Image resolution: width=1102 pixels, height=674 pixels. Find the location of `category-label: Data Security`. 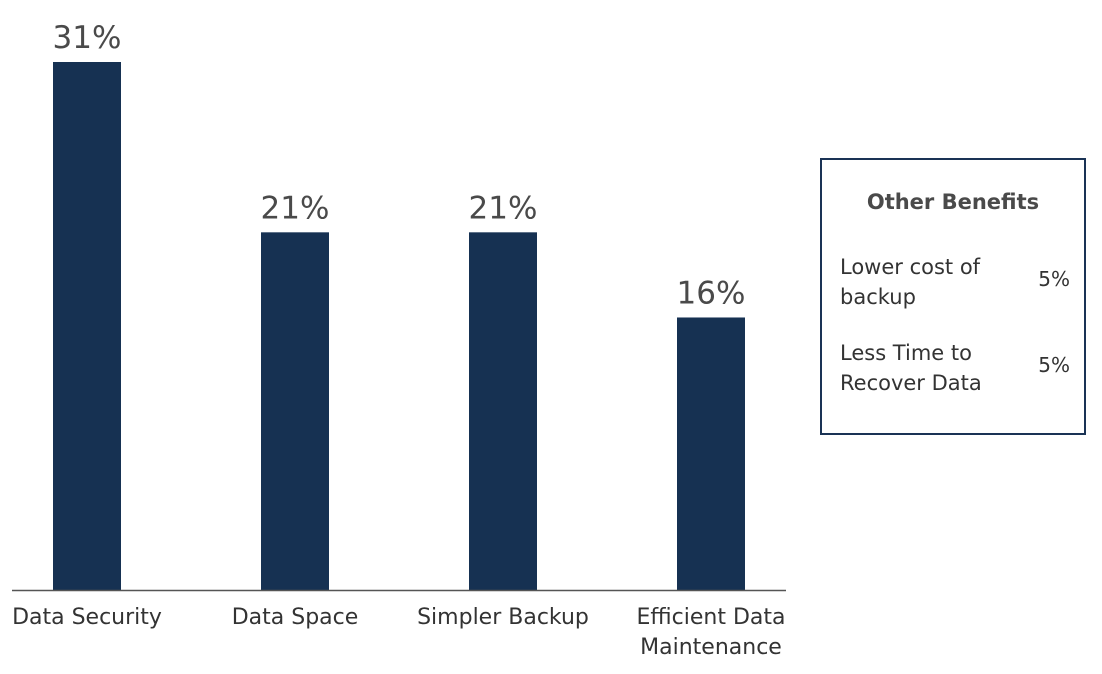

category-label: Data Security is located at coordinates (87, 617).